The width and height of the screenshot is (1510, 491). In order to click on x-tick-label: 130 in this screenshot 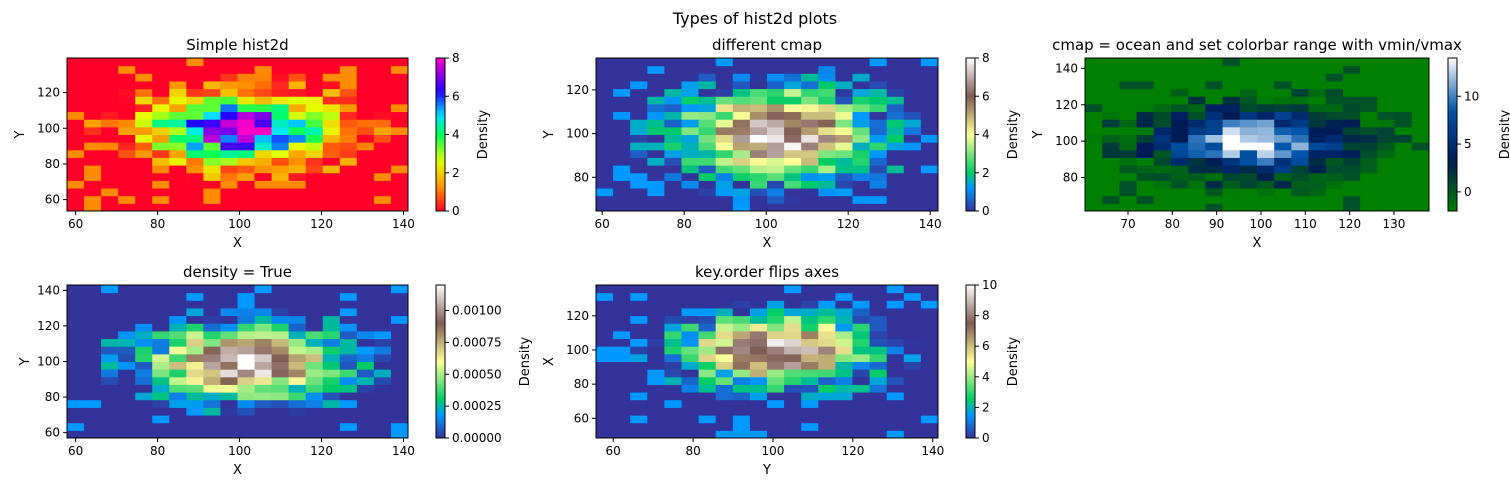, I will do `click(1394, 224)`.